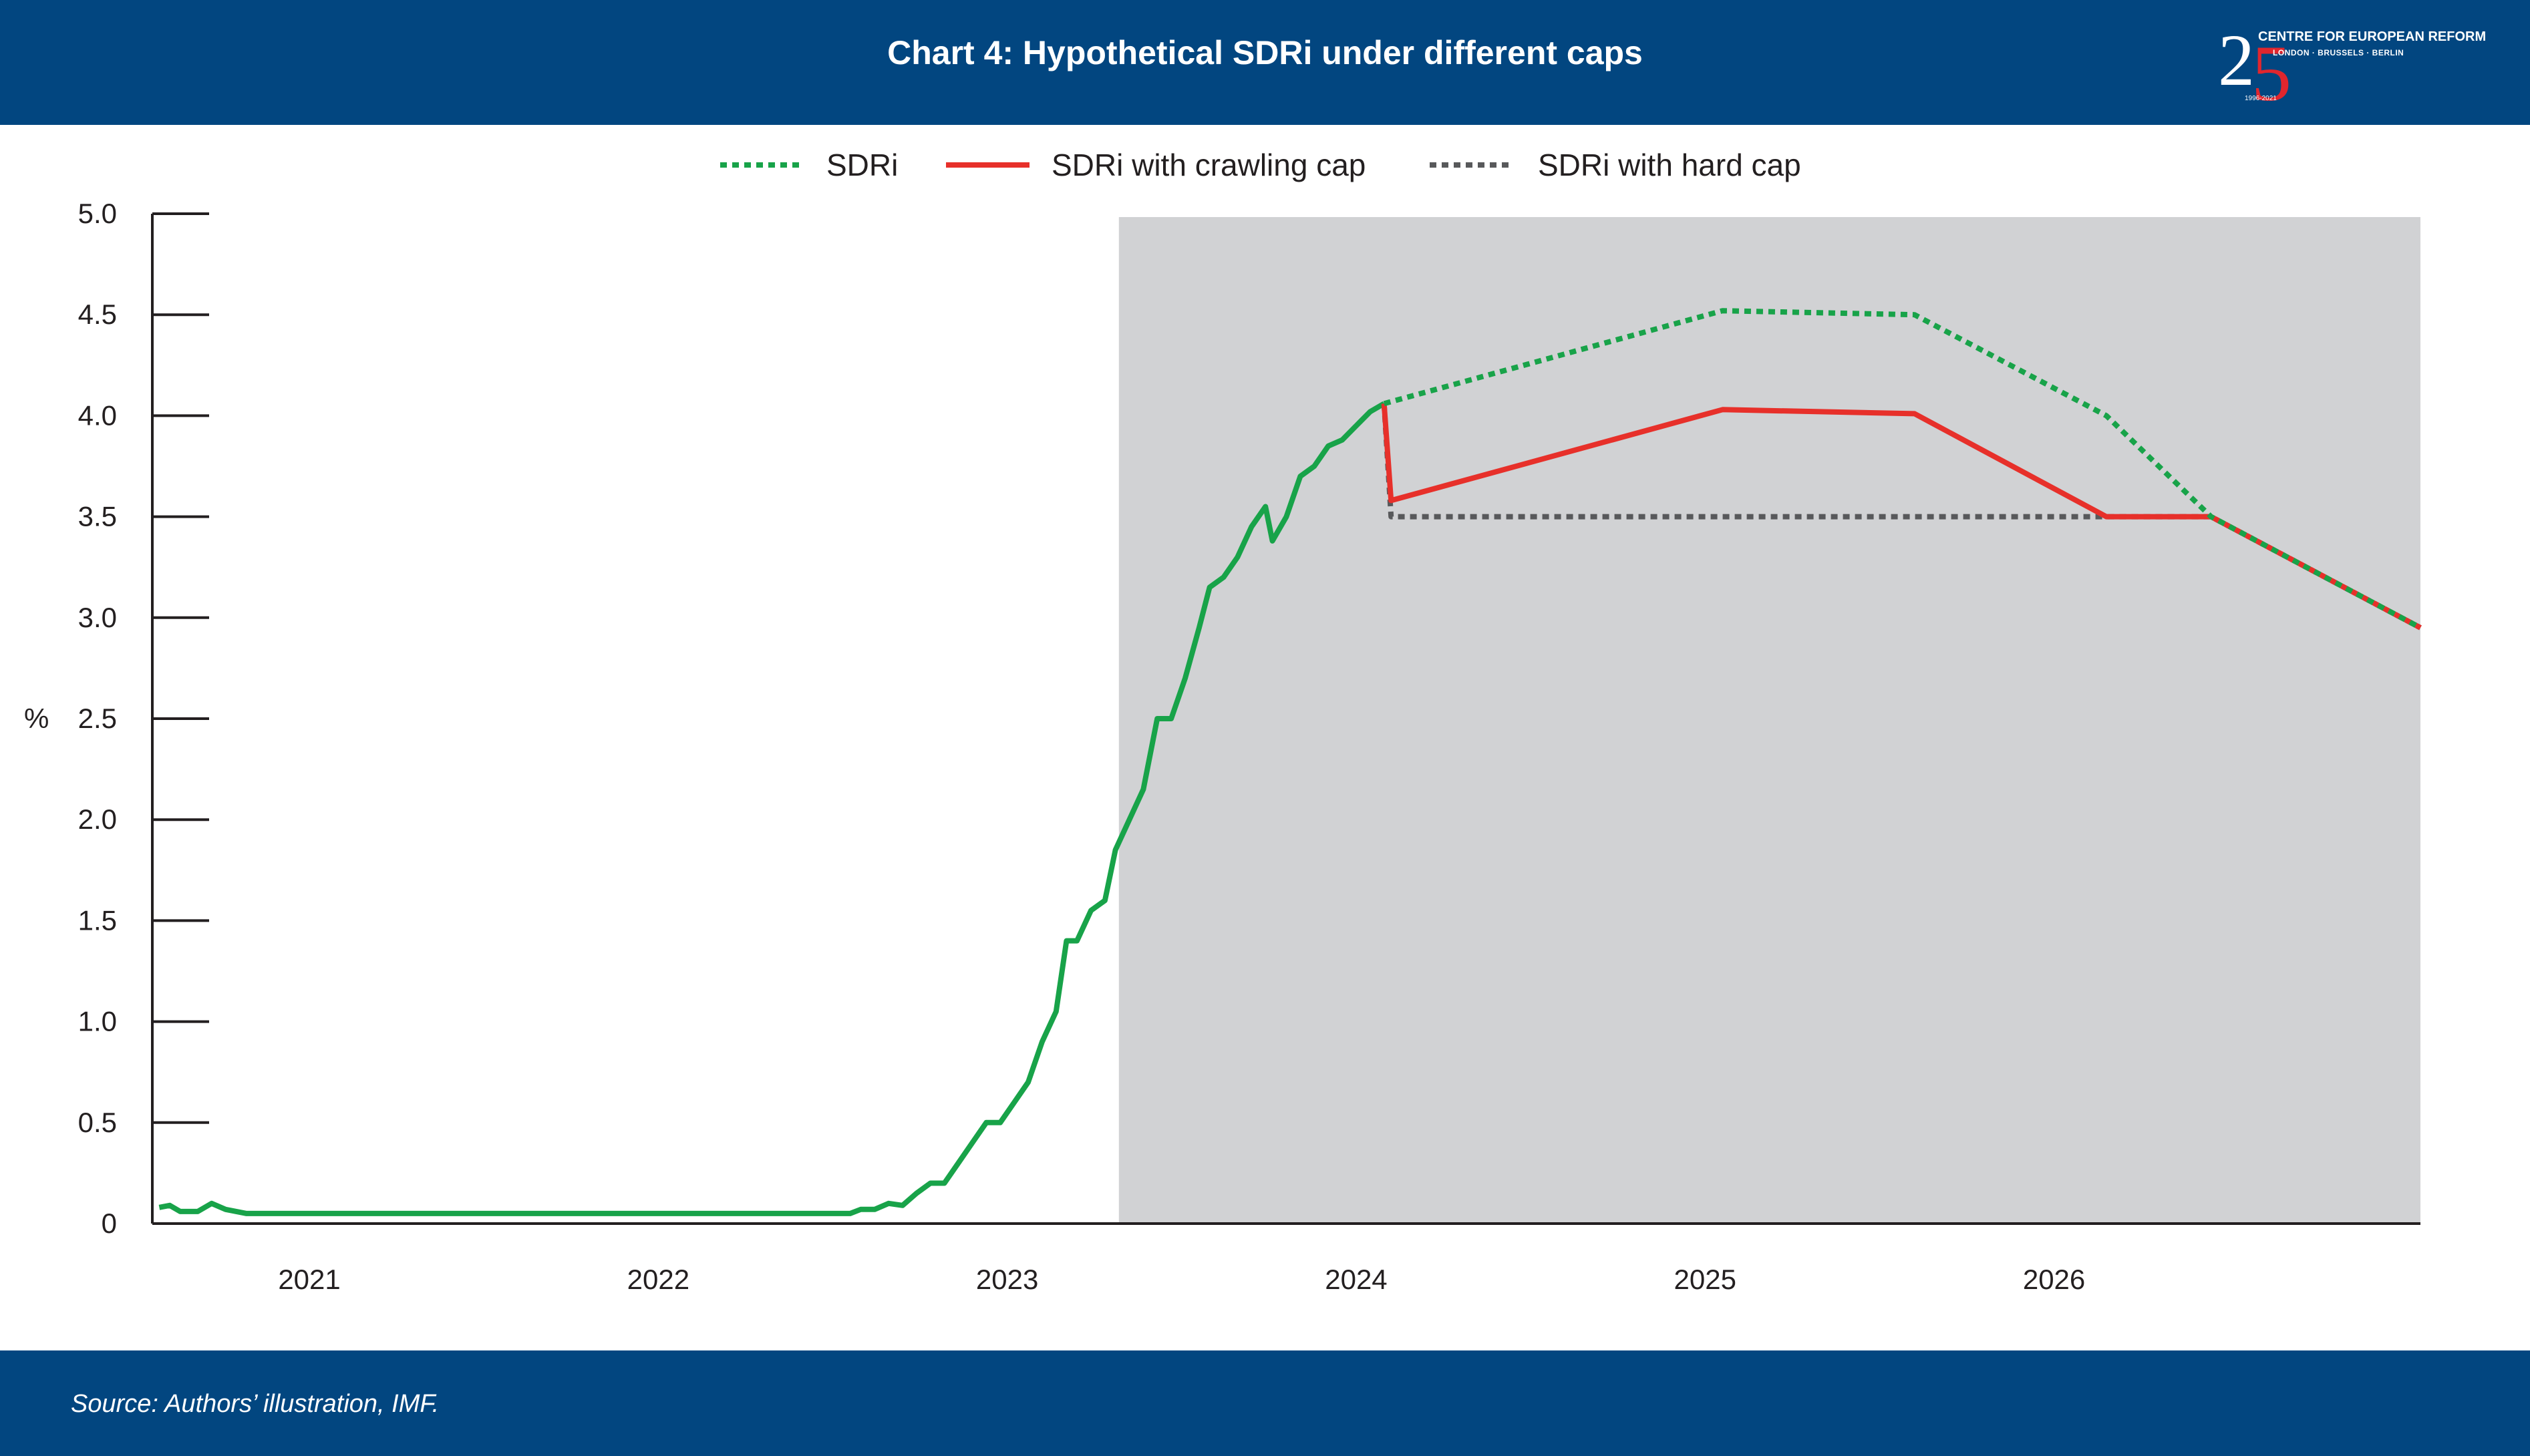 The image size is (2530, 1456). I want to click on x-tick-label: 2023, so click(1007, 1279).